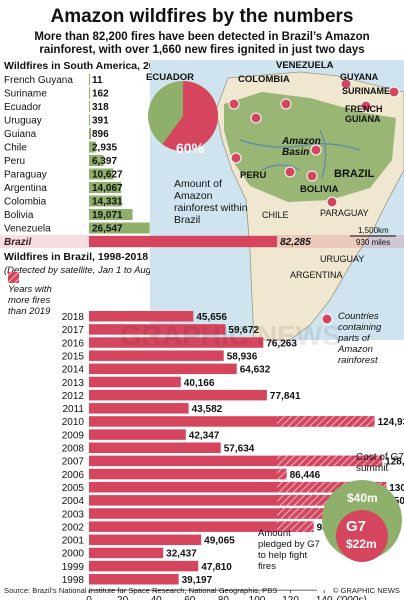 This screenshot has width=404, height=600. Describe the element at coordinates (163, 369) in the screenshot. I see `brazil-bar-2014` at that location.